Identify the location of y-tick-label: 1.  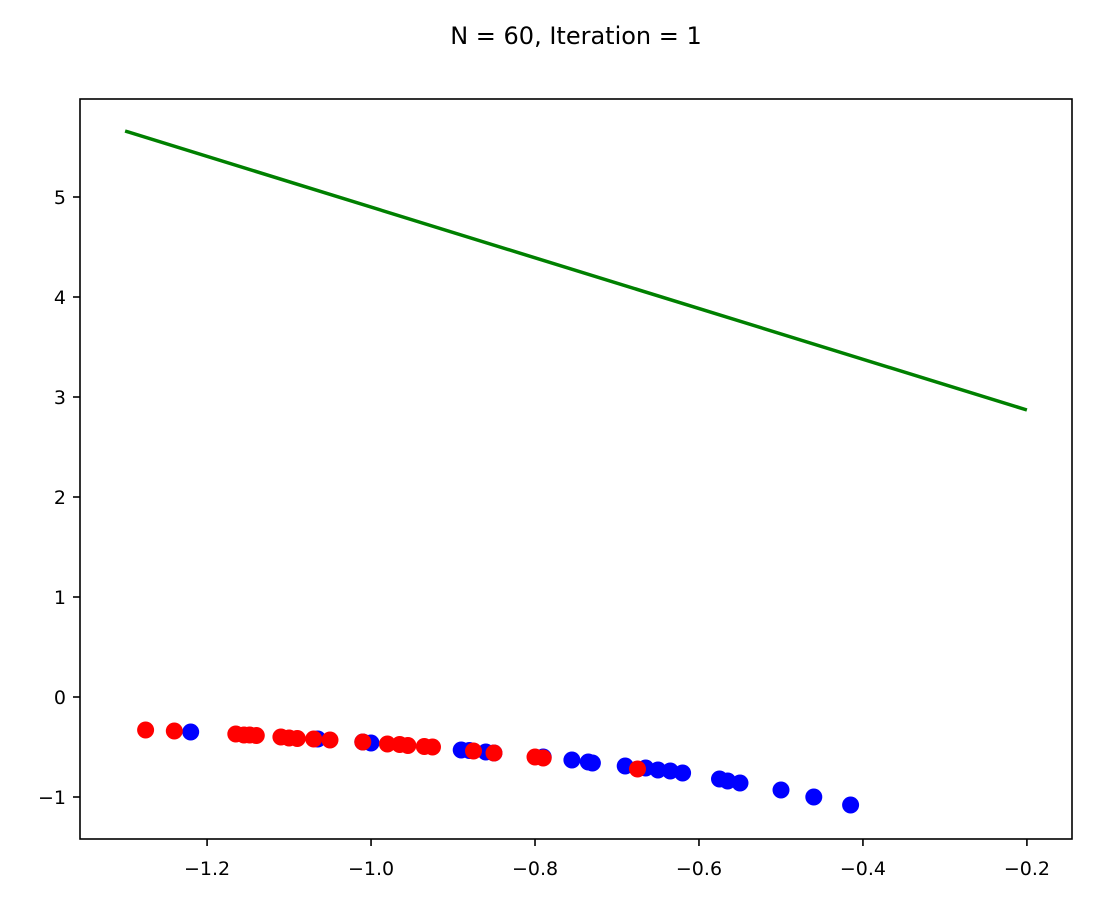
(60, 598).